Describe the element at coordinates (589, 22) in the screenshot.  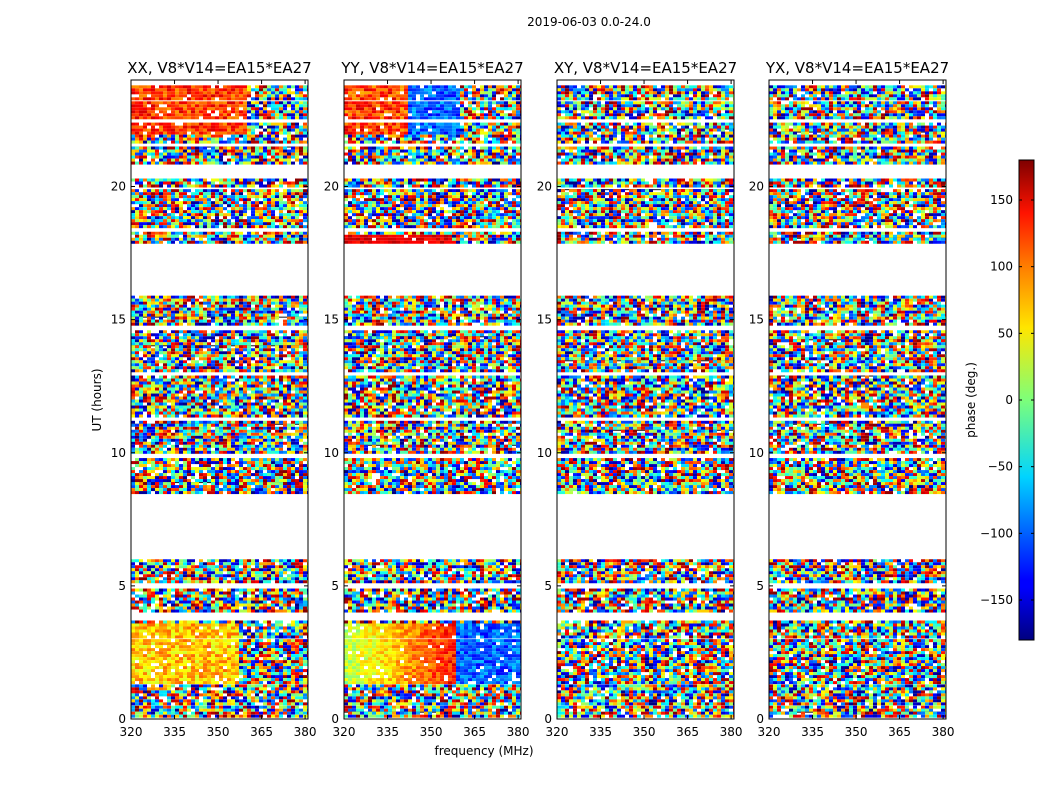
I see `figure-title: 2019-06-03 0.0-24.0` at that location.